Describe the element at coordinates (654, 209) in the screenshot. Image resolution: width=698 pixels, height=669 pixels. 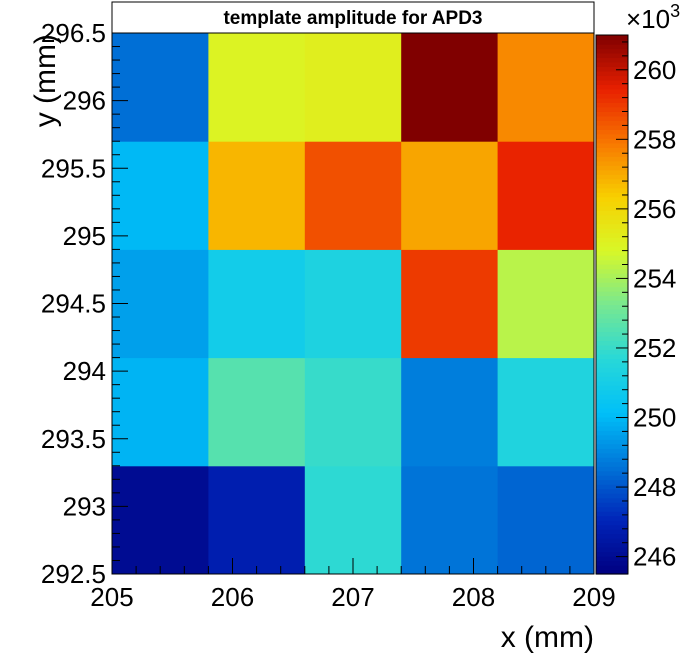
I see `colorbar-tick-label: 256` at that location.